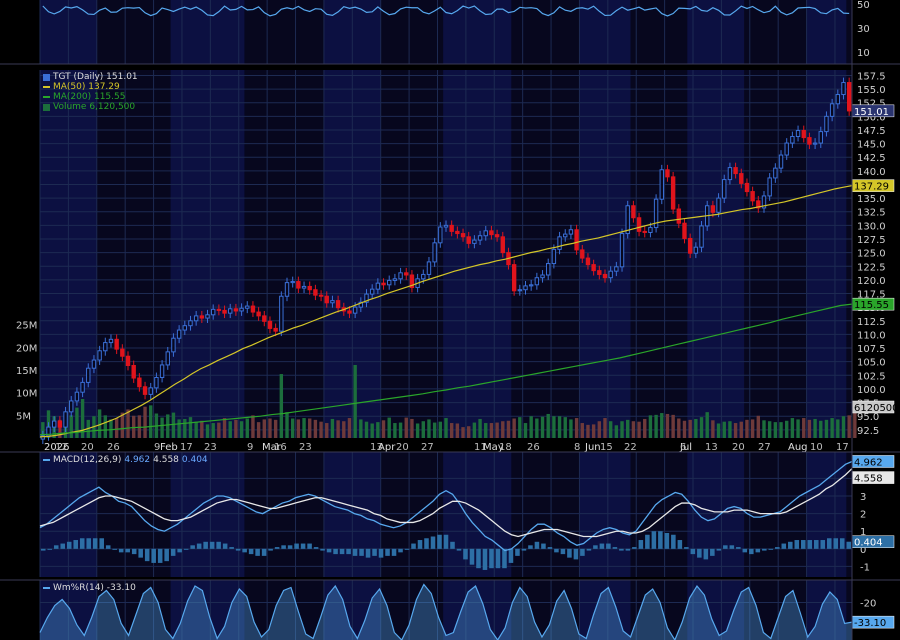  Describe the element at coordinates (89, 588) in the screenshot. I see `willr-legend: Wm%R(14) -33.10` at that location.